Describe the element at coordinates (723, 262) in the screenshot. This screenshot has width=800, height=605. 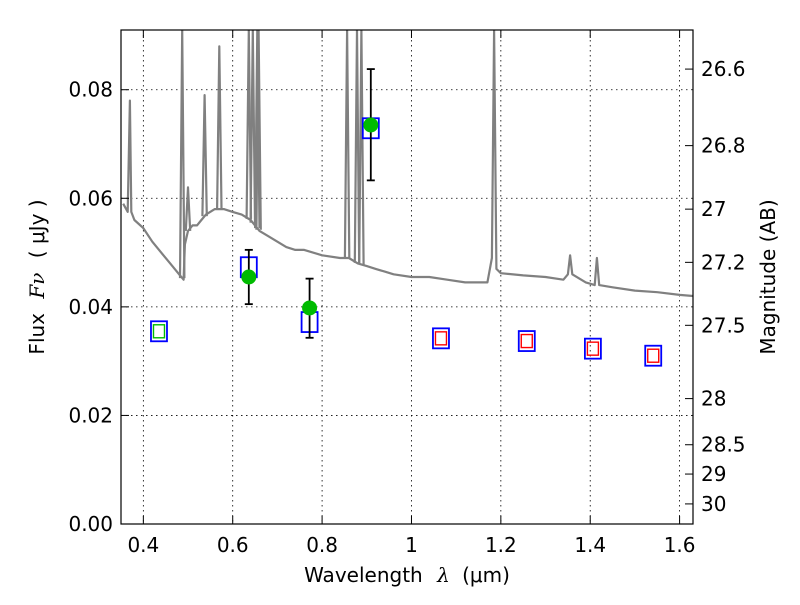
I see `y2-tick-label: 27.2` at that location.